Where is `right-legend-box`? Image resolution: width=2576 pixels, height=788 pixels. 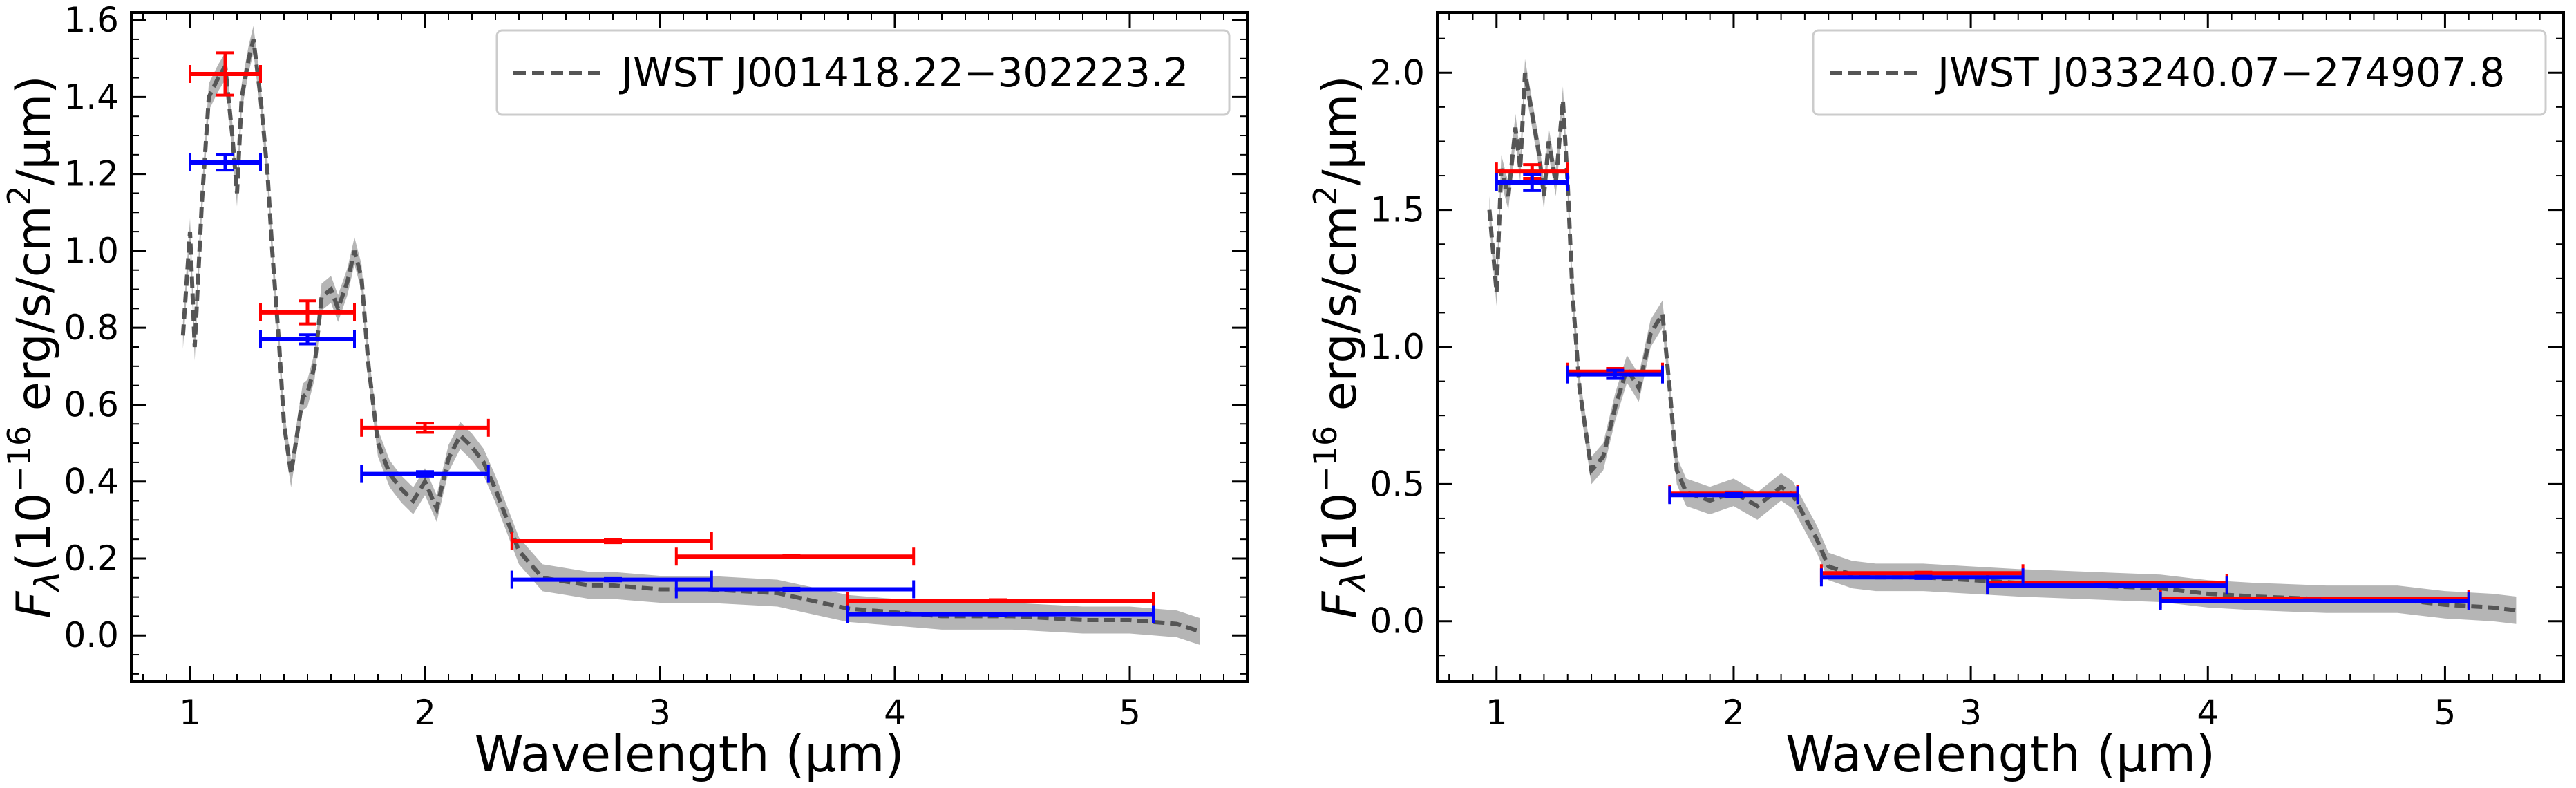 right-legend-box is located at coordinates (2179, 72).